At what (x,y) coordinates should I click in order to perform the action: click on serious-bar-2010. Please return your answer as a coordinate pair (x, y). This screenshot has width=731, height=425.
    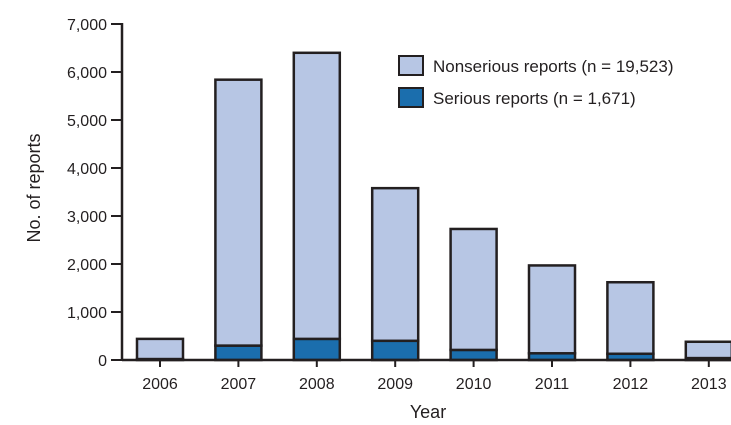
    Looking at the image, I should click on (473, 355).